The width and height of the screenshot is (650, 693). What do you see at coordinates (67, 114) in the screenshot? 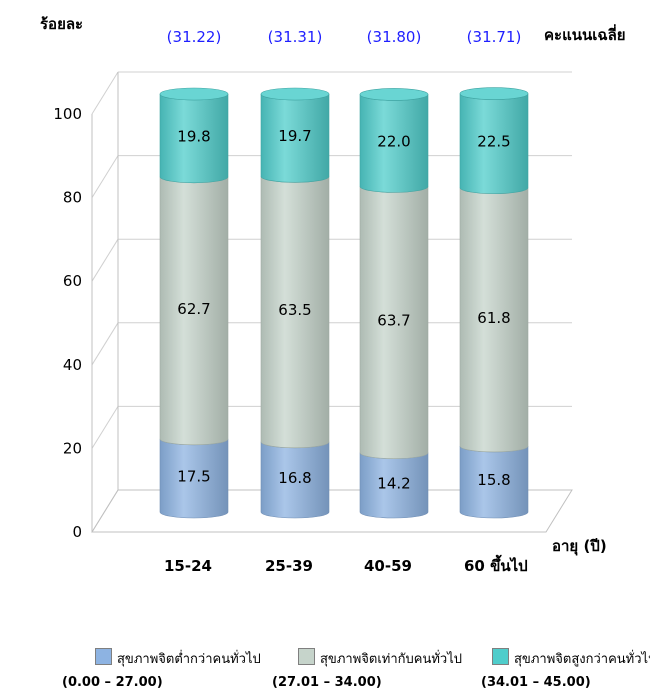
I see `y-tick-label: 100` at bounding box center [67, 114].